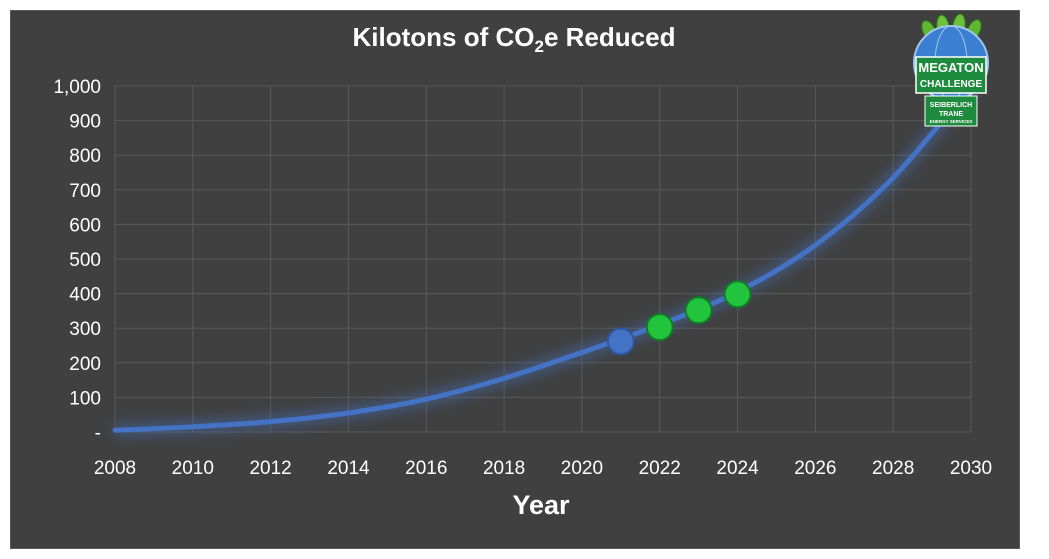  I want to click on logo-banner, so click(951, 75).